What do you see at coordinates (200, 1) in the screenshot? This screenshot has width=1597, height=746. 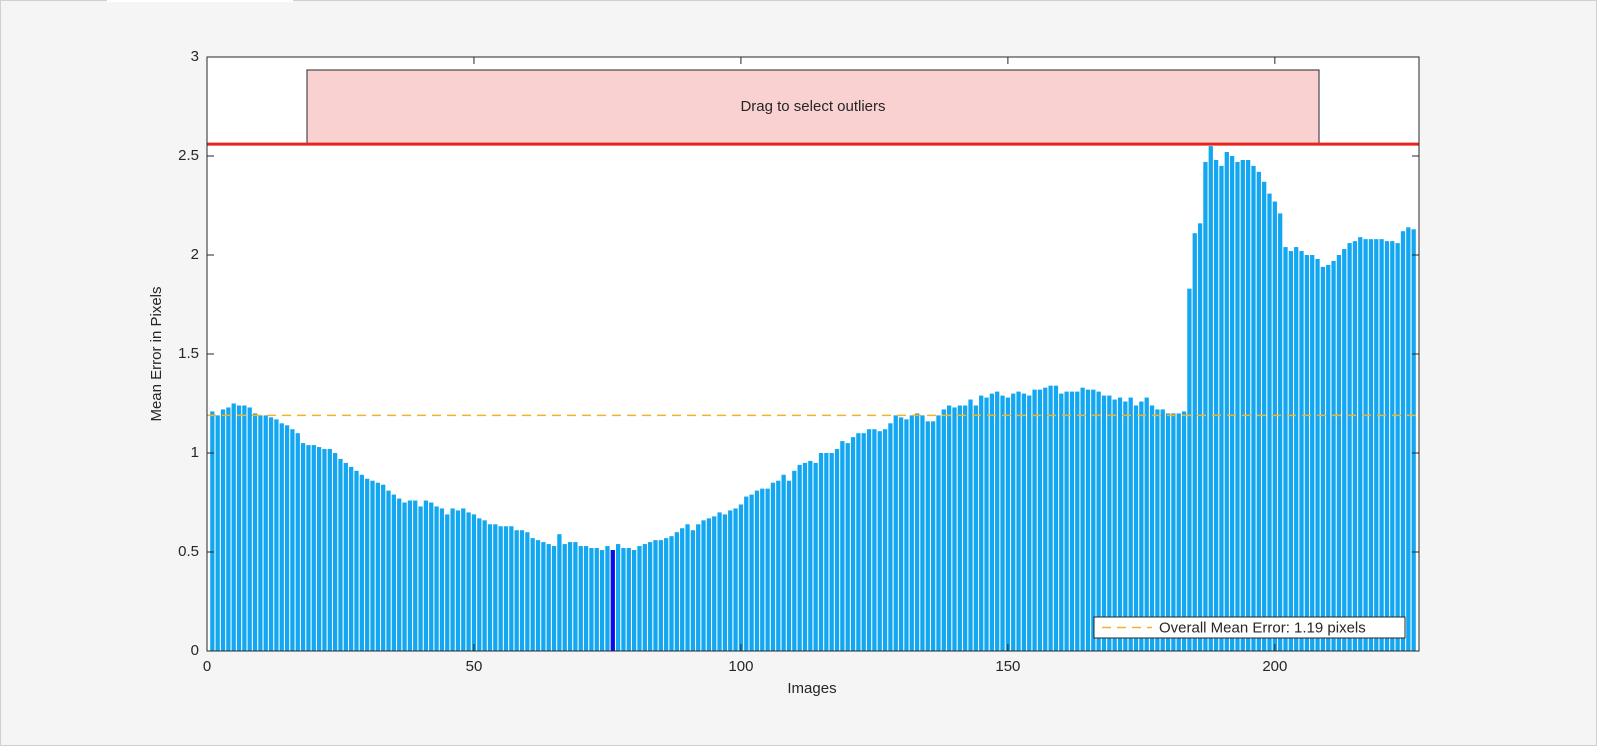 I see `tab-indicator` at bounding box center [200, 1].